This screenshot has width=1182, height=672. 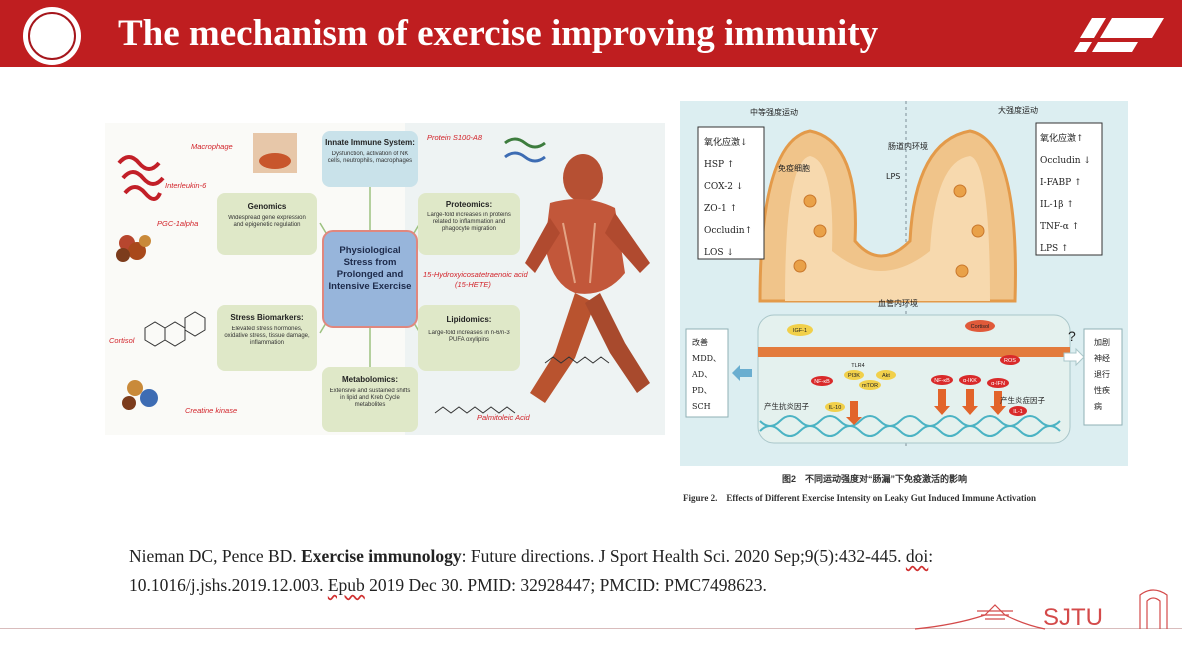 What do you see at coordinates (1017, 412) in the screenshot?
I see `mol-il1: IL-1` at bounding box center [1017, 412].